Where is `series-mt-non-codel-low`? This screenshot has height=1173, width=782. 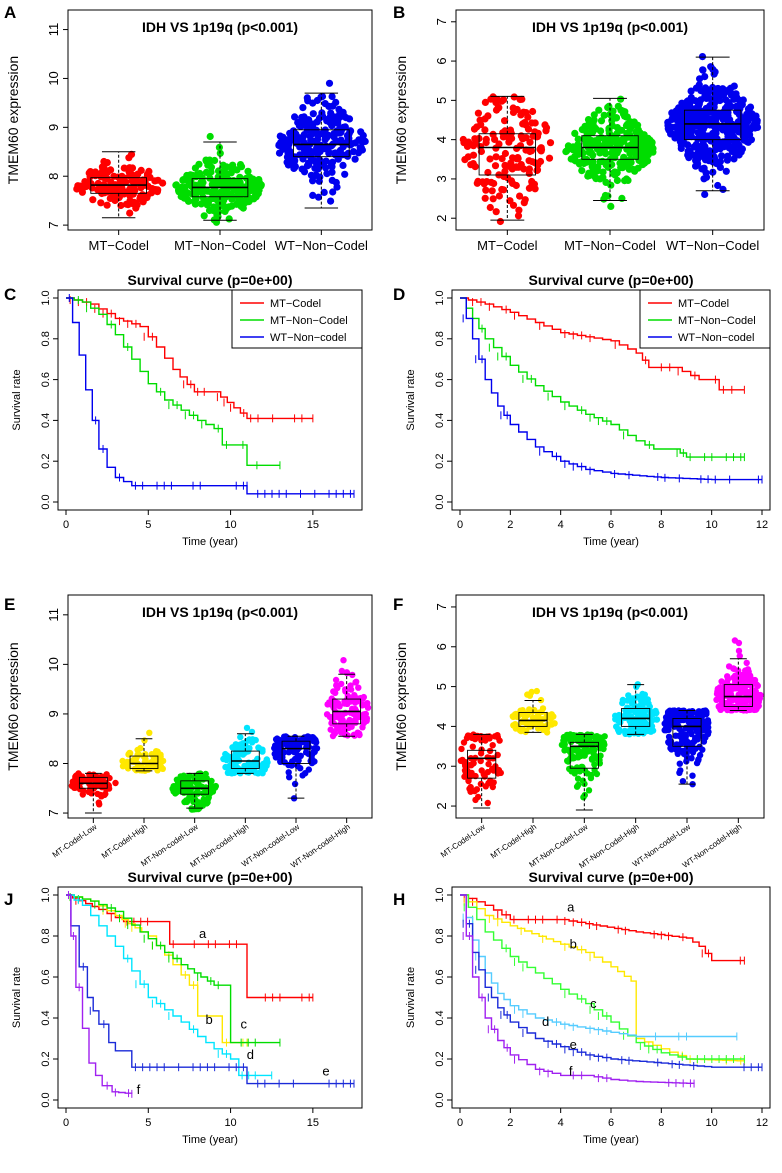
series-mt-non-codel-low is located at coordinates (194, 791).